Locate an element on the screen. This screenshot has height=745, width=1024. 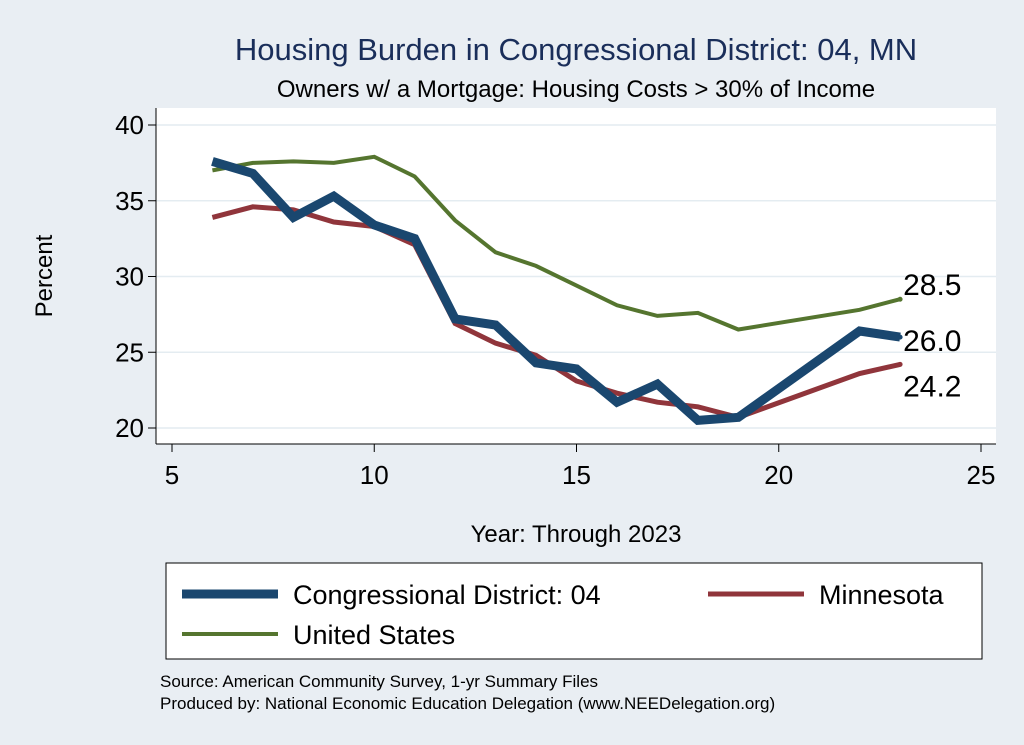
end-labels: 26.0 24.2 28.5 is located at coordinates (929, 336).